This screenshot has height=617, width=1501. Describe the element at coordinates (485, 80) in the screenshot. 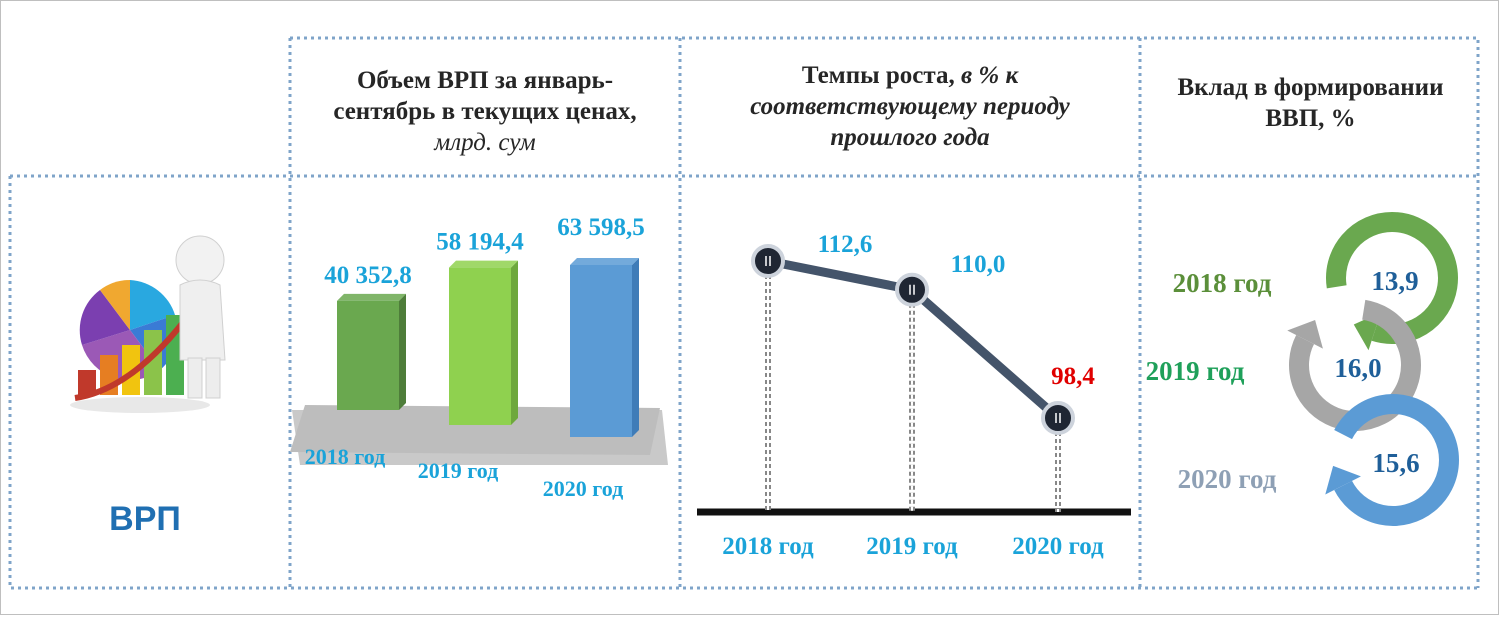

I see `header-volume-line1: Объем ВРП за январь-` at that location.